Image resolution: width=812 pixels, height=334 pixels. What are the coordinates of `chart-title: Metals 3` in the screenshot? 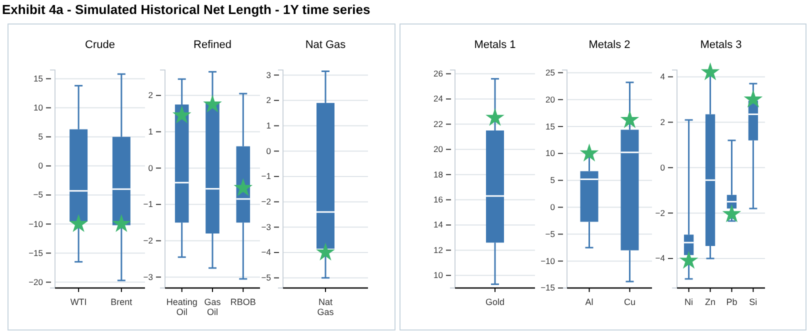 It's located at (721, 45).